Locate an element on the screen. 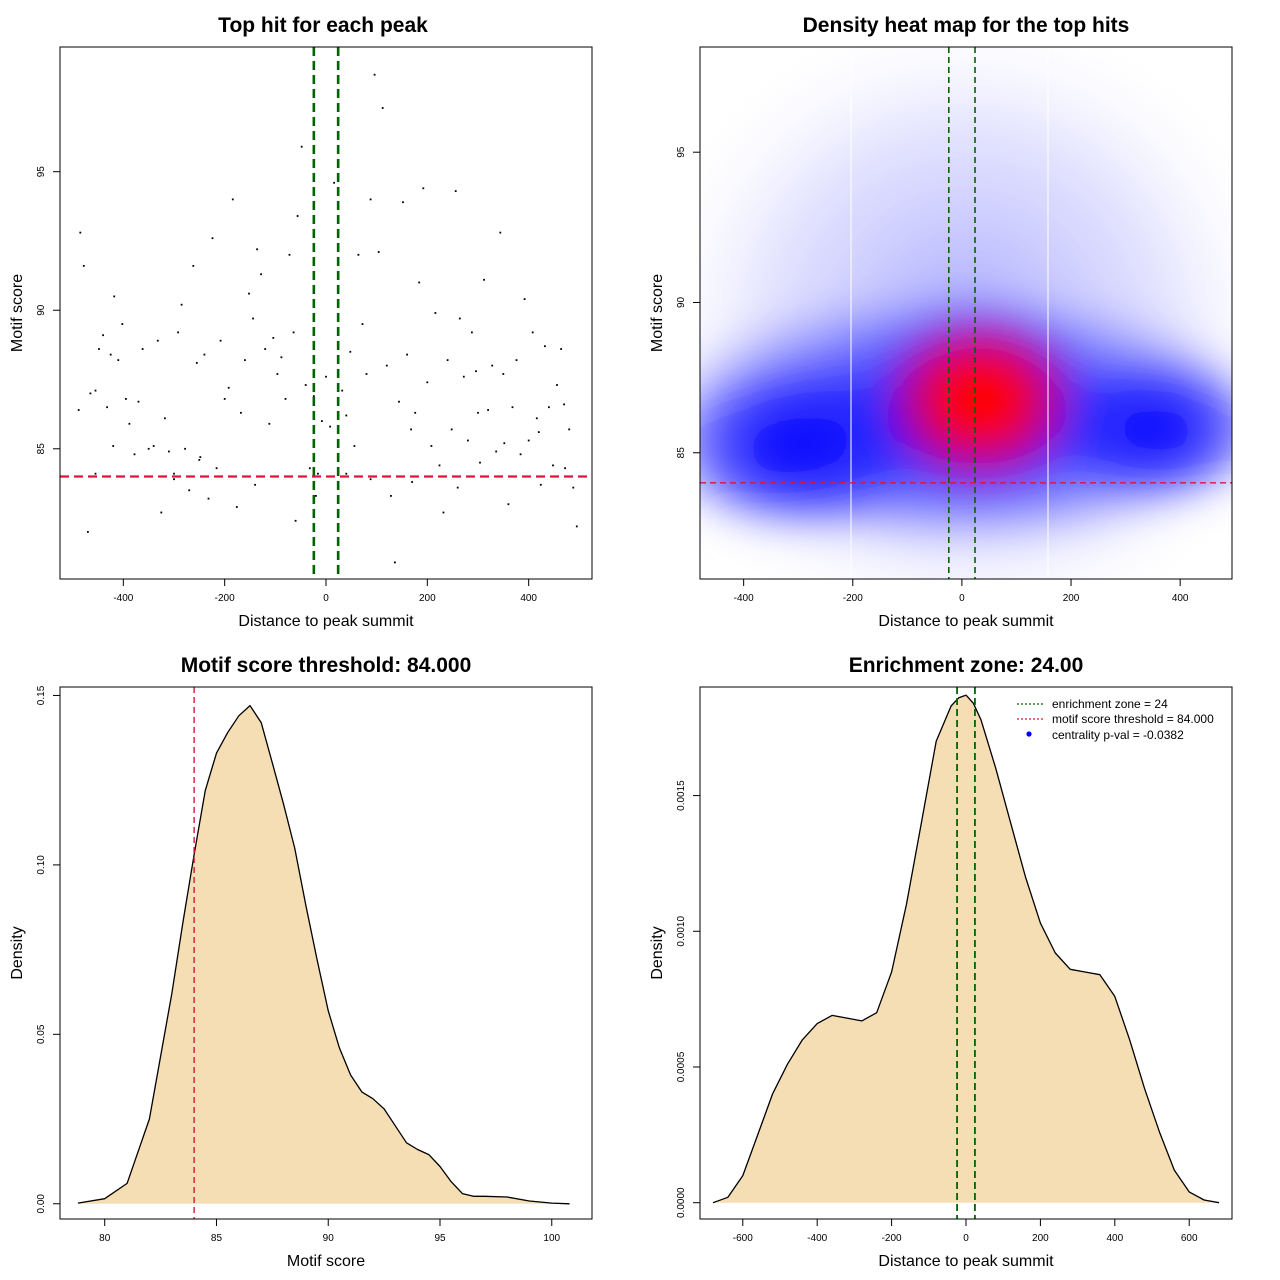  scatter-xlabel: Distance to peak summit is located at coordinates (326, 621).